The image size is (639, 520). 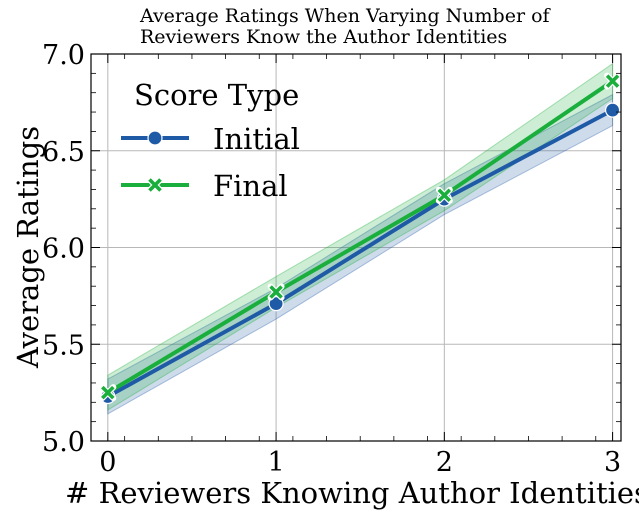 I want to click on x-tick-label: 0, so click(x=107, y=462).